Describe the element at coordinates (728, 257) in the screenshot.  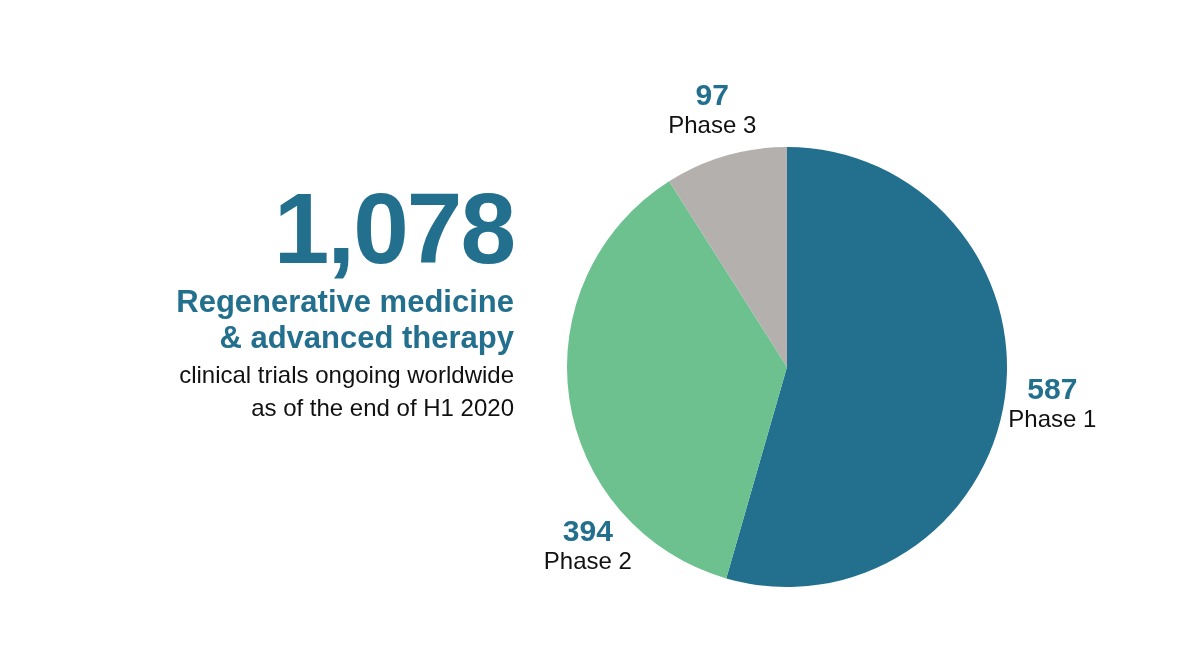
I see `pie-slice` at that location.